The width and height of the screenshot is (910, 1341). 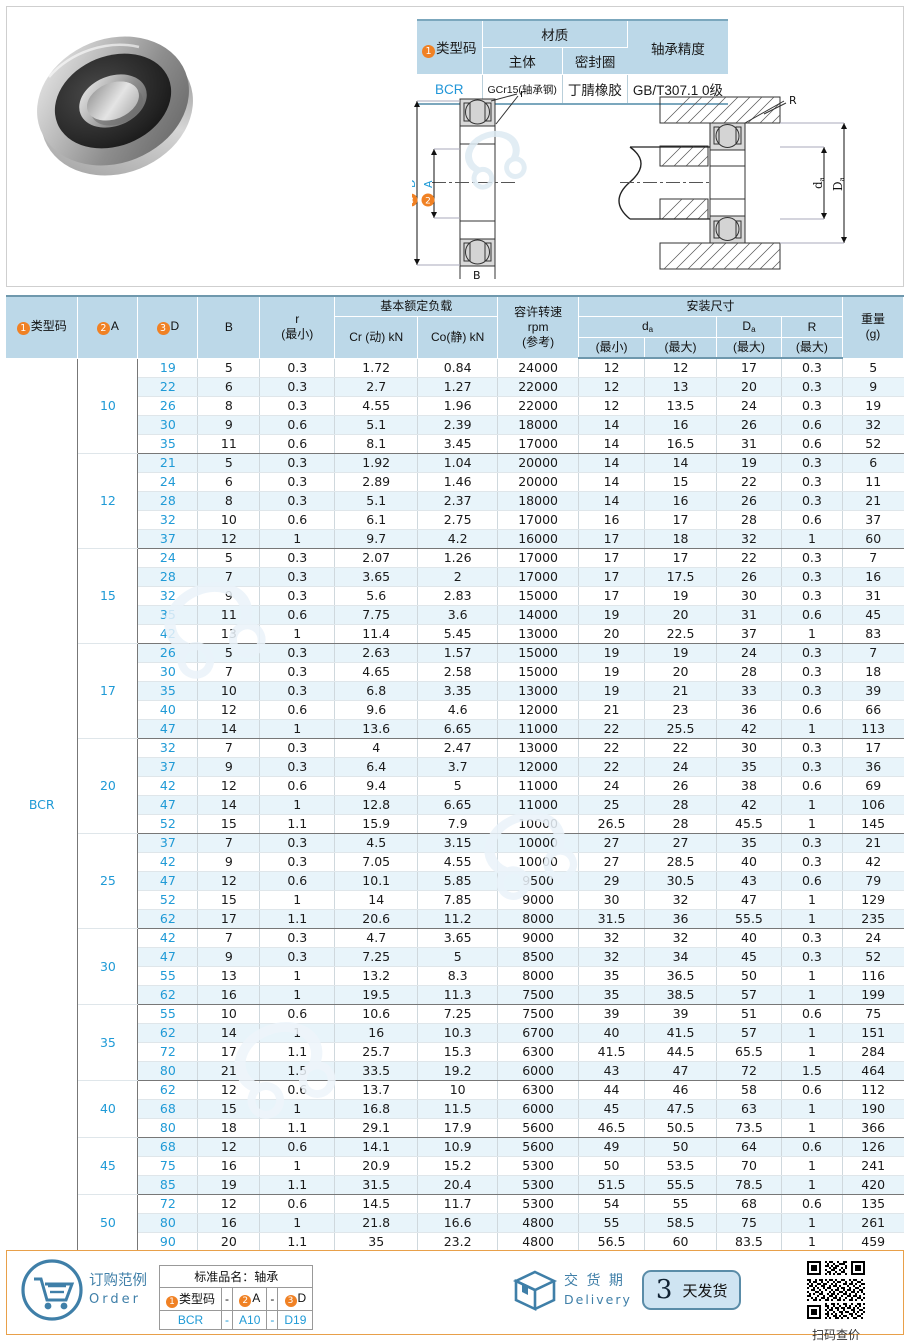 What do you see at coordinates (455, 539) in the screenshot?
I see `table-row: 37 12 1 9.7 4.2 16000 17 18 32 1 60` at bounding box center [455, 539].